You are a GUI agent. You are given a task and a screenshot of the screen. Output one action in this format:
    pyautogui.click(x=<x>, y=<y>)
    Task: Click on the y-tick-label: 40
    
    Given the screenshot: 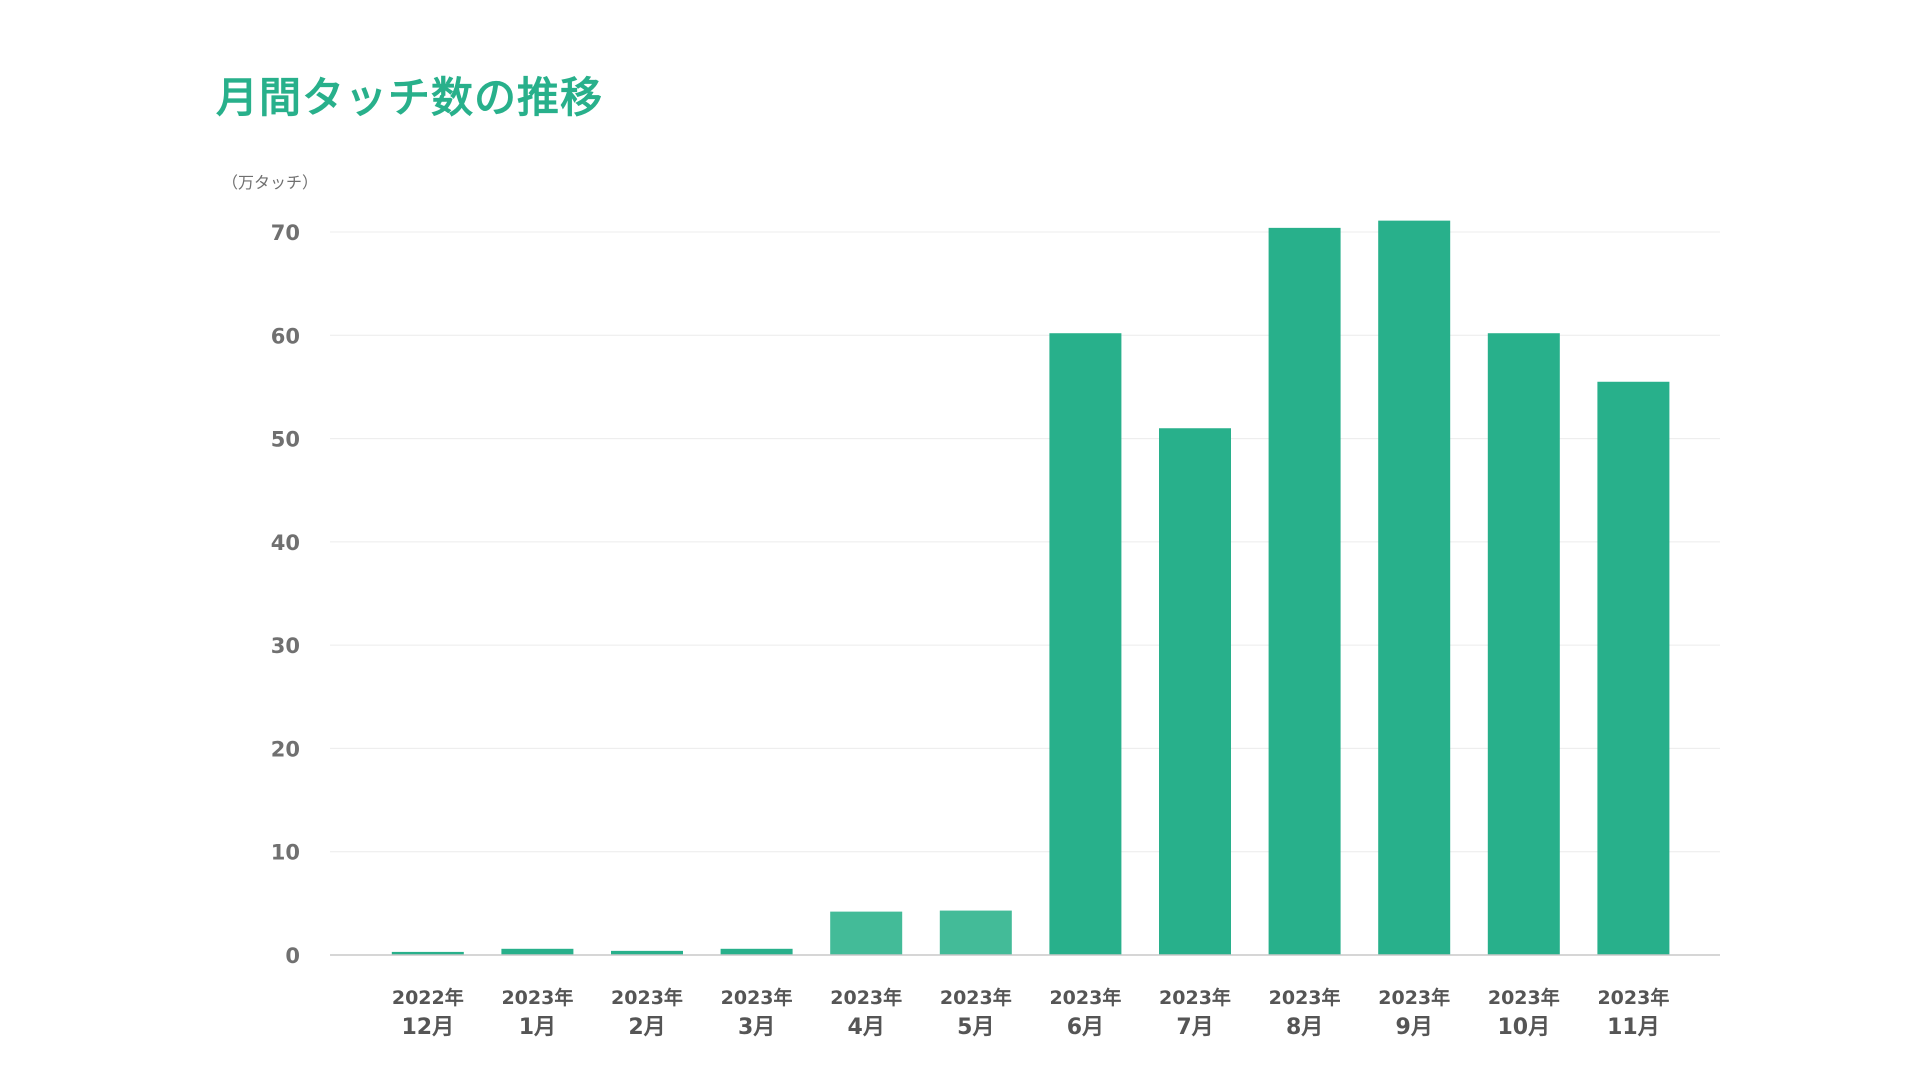 What is the action you would take?
    pyautogui.click(x=285, y=543)
    